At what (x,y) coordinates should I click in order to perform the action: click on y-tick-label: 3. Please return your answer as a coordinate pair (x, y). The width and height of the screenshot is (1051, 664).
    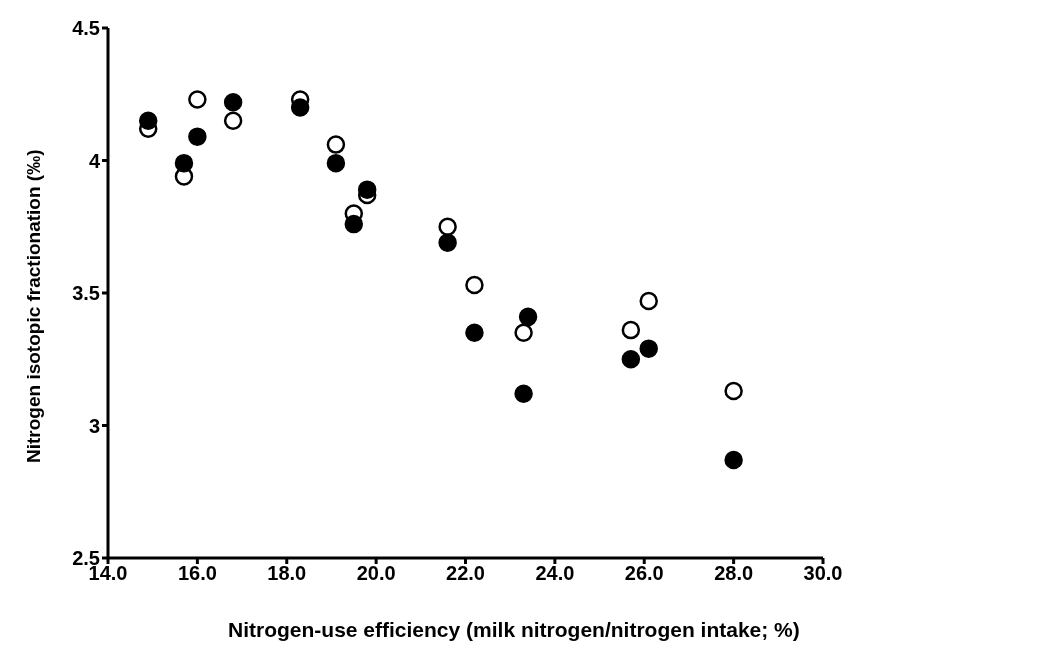
    Looking at the image, I should click on (94, 425).